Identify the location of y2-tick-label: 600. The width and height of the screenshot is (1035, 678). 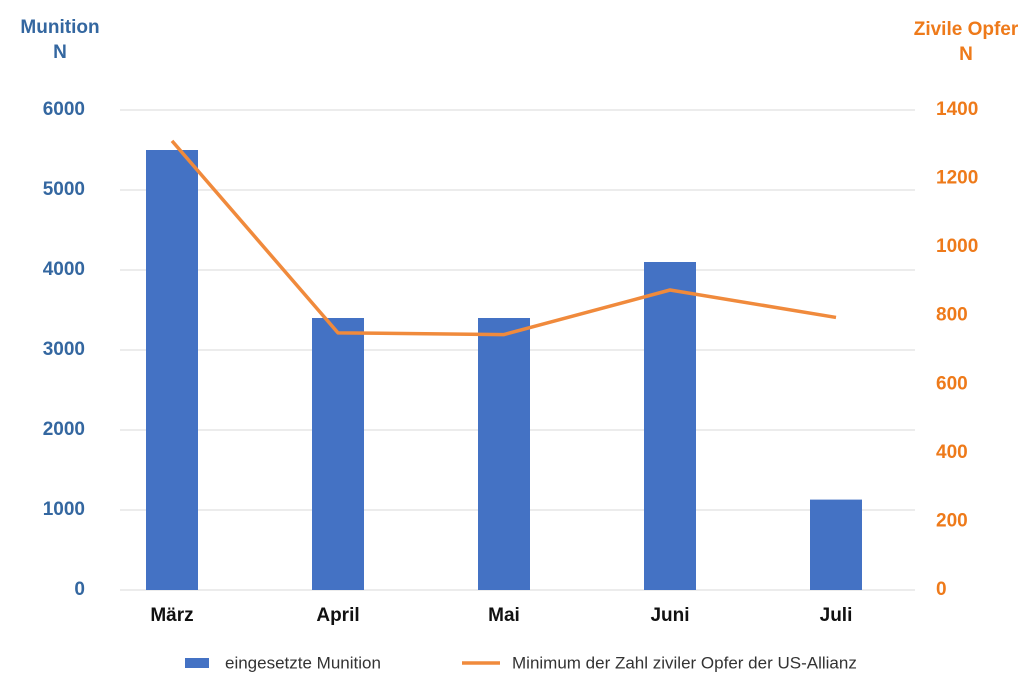
(952, 383).